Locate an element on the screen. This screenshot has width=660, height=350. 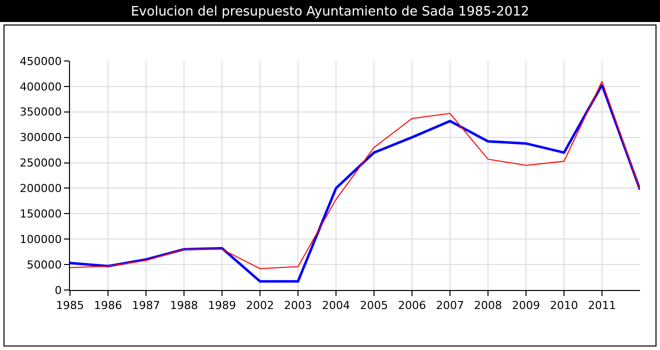
y-tick-label: 50000 is located at coordinates (44, 265).